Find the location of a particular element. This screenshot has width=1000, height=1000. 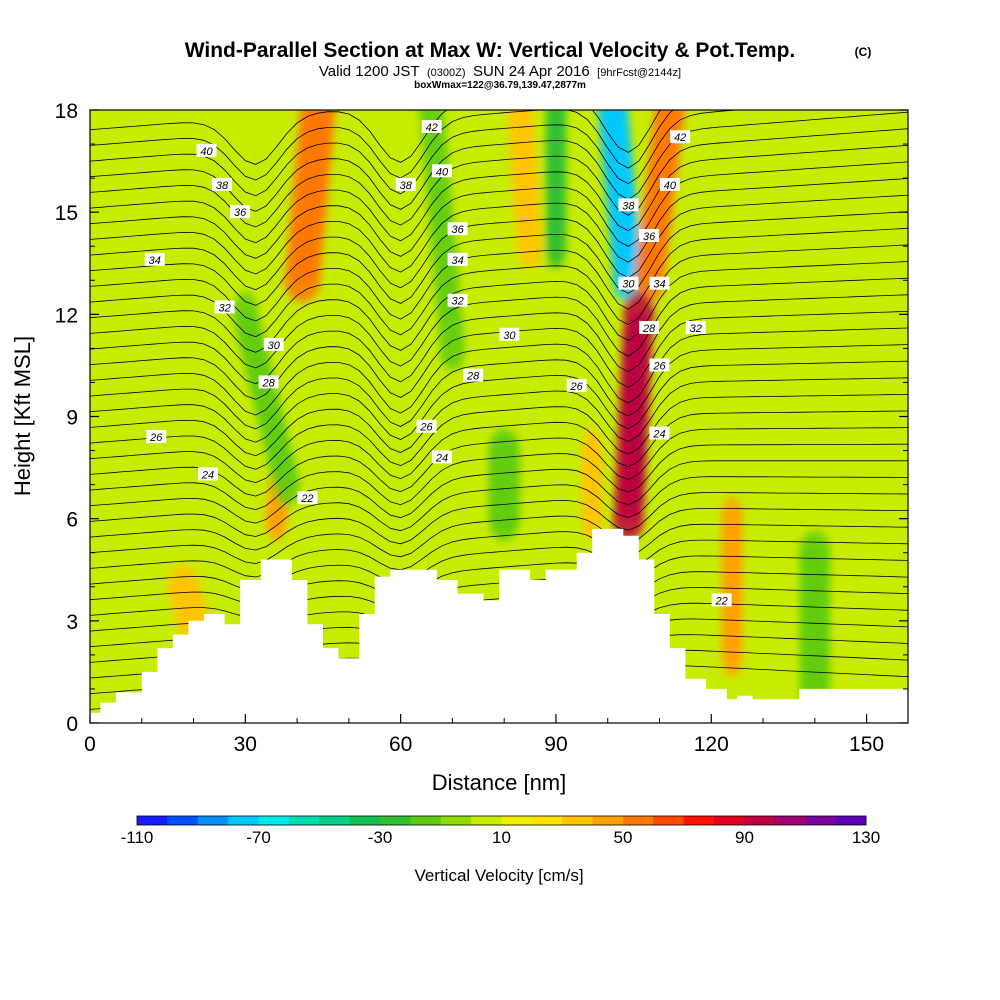

contour-label: 32 is located at coordinates (695, 327).